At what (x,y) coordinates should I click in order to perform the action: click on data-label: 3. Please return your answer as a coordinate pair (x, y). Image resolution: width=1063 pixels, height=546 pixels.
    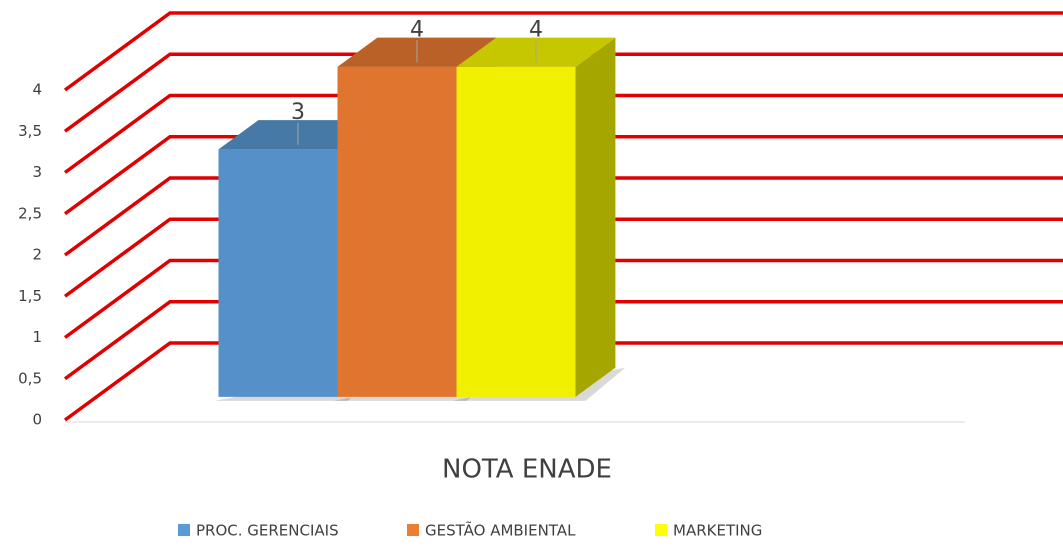
    Looking at the image, I should click on (298, 112).